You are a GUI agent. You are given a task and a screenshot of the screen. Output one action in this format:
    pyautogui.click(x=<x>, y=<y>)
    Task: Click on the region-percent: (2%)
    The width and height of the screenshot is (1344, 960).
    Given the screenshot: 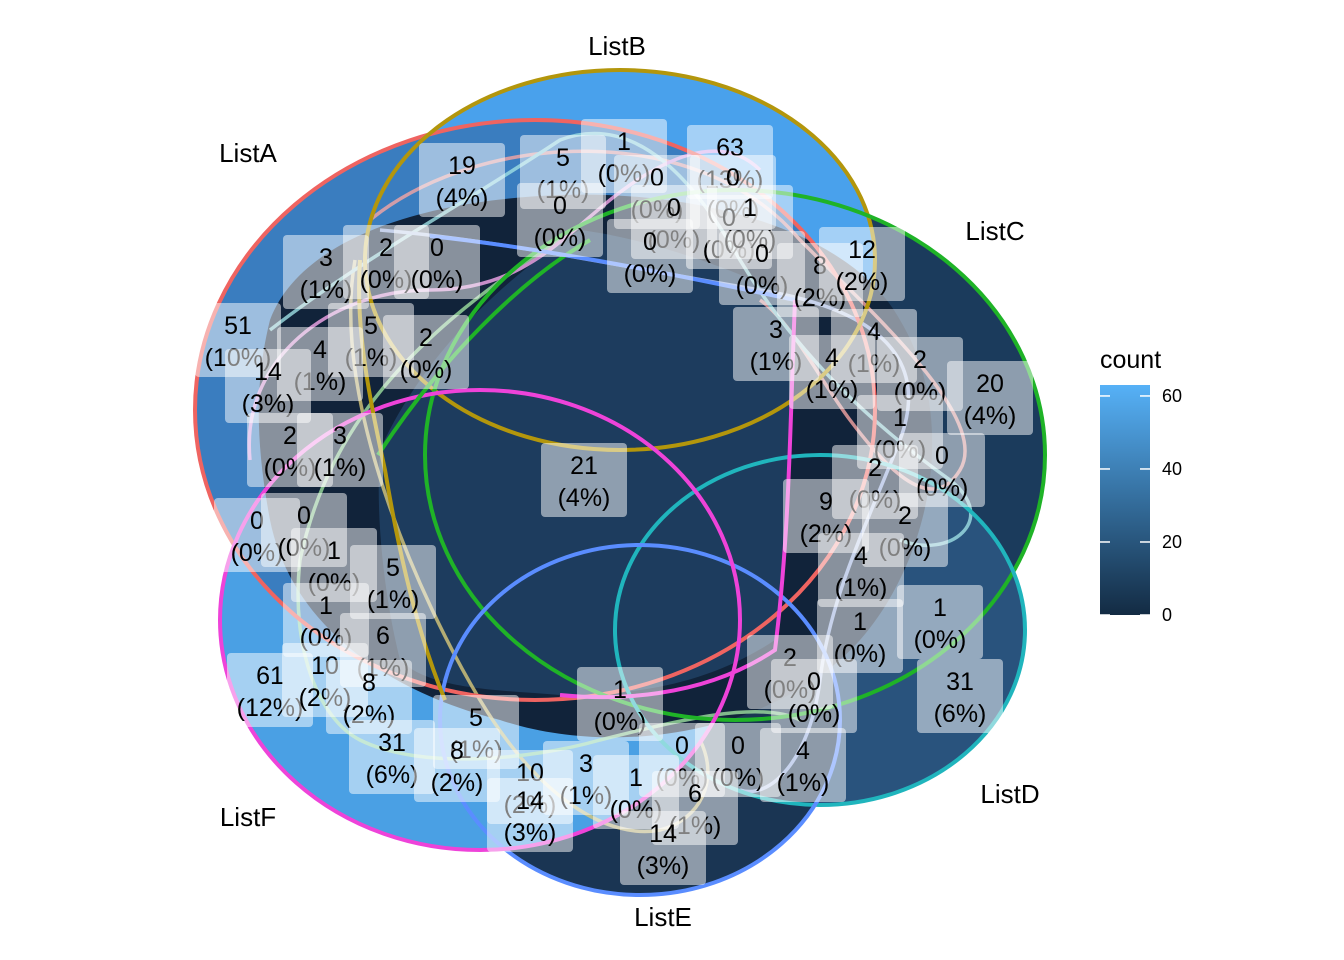 What is the action you would take?
    pyautogui.click(x=457, y=783)
    